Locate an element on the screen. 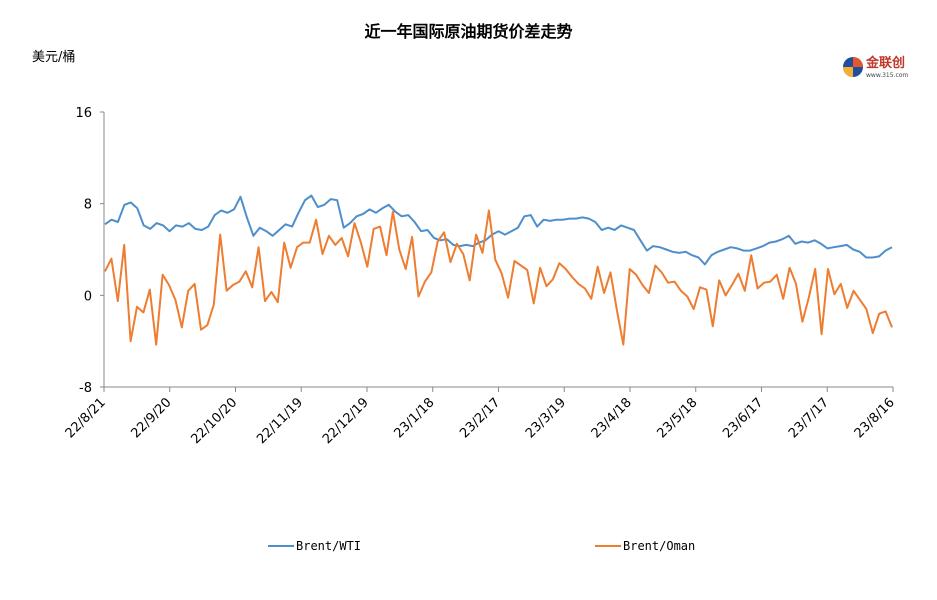  x-tick-label: 23/1/18 is located at coordinates (415, 418).